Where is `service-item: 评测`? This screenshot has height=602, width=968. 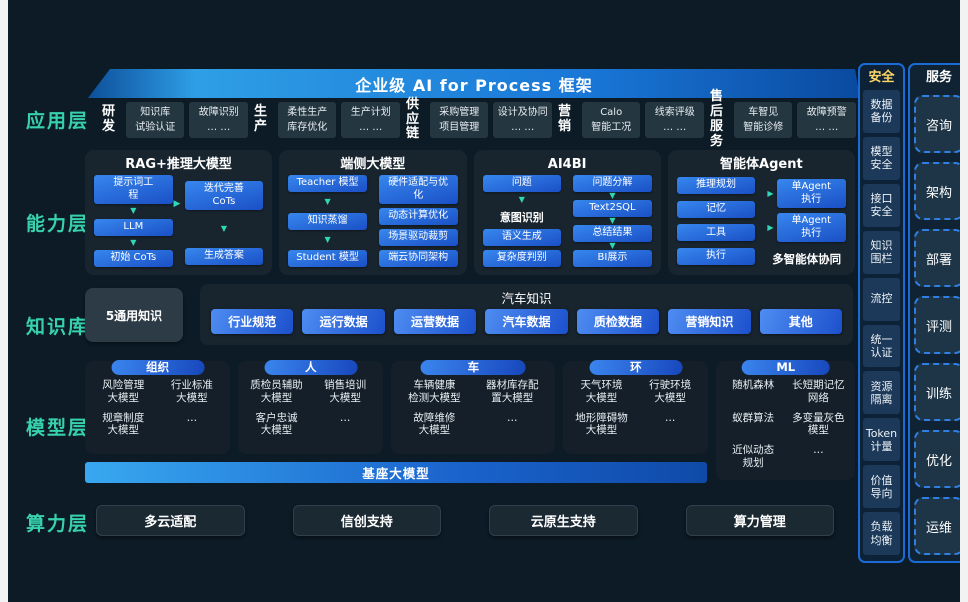
service-item: 评测 is located at coordinates (937, 325).